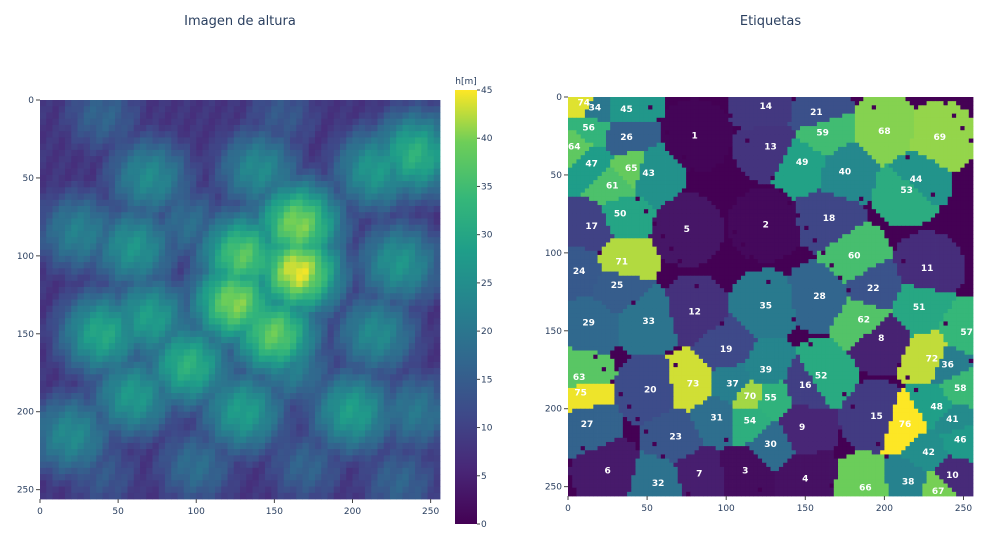 The height and width of the screenshot is (541, 998). I want to click on colorbar-tick-label: 20, so click(487, 332).